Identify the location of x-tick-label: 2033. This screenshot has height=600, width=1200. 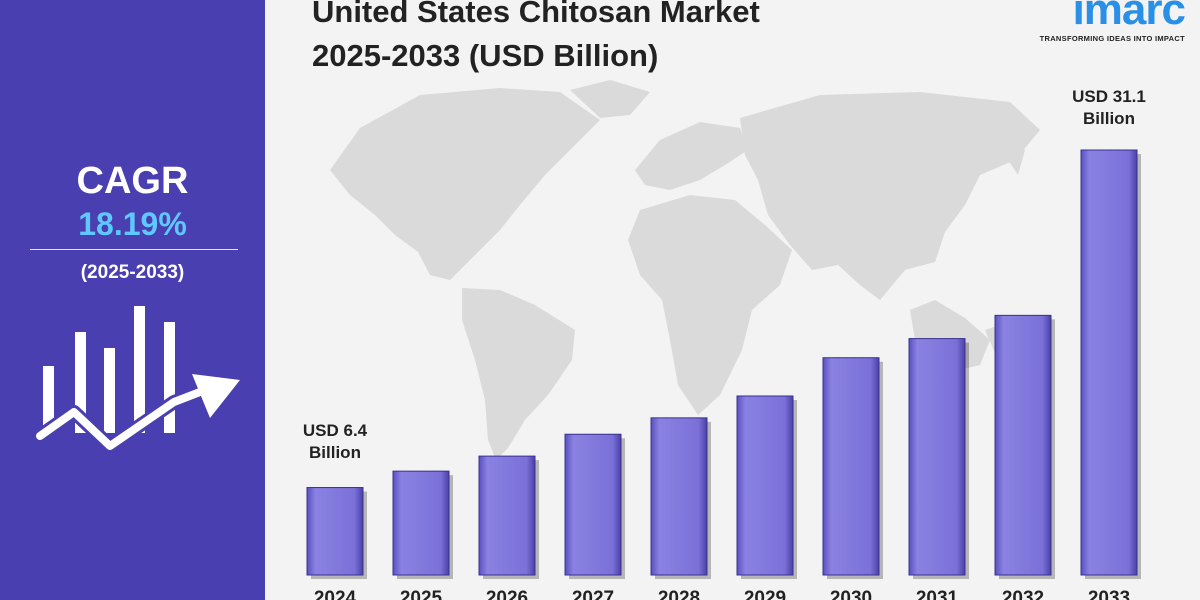
(1109, 594).